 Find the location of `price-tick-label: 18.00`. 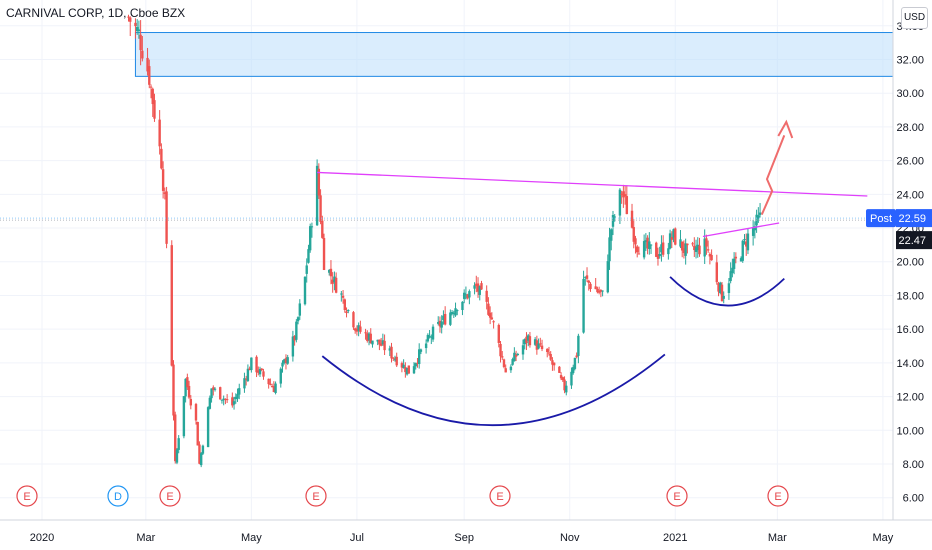

price-tick-label: 18.00 is located at coordinates (910, 296).